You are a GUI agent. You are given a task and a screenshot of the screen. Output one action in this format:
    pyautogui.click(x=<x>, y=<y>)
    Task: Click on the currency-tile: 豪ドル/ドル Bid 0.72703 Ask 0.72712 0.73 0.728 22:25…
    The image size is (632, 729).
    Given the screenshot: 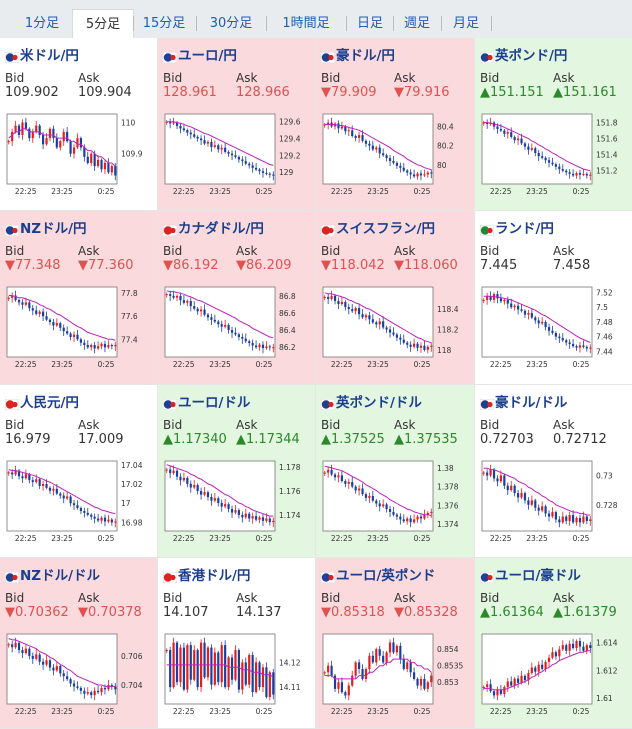 What is the action you would take?
    pyautogui.click(x=553, y=471)
    